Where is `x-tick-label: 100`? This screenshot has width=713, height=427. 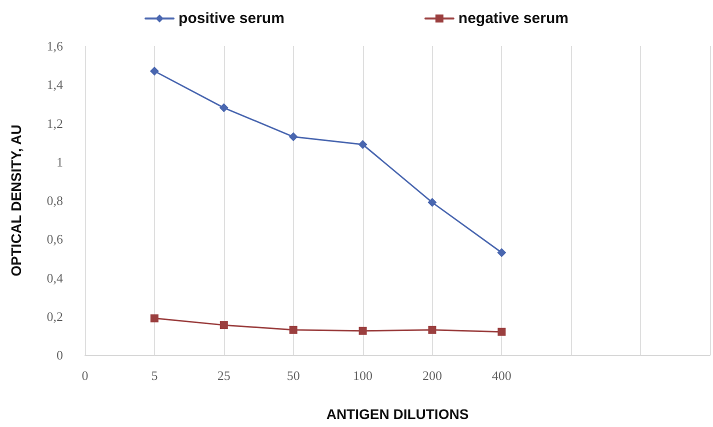
x-tick-label: 100 is located at coordinates (363, 375).